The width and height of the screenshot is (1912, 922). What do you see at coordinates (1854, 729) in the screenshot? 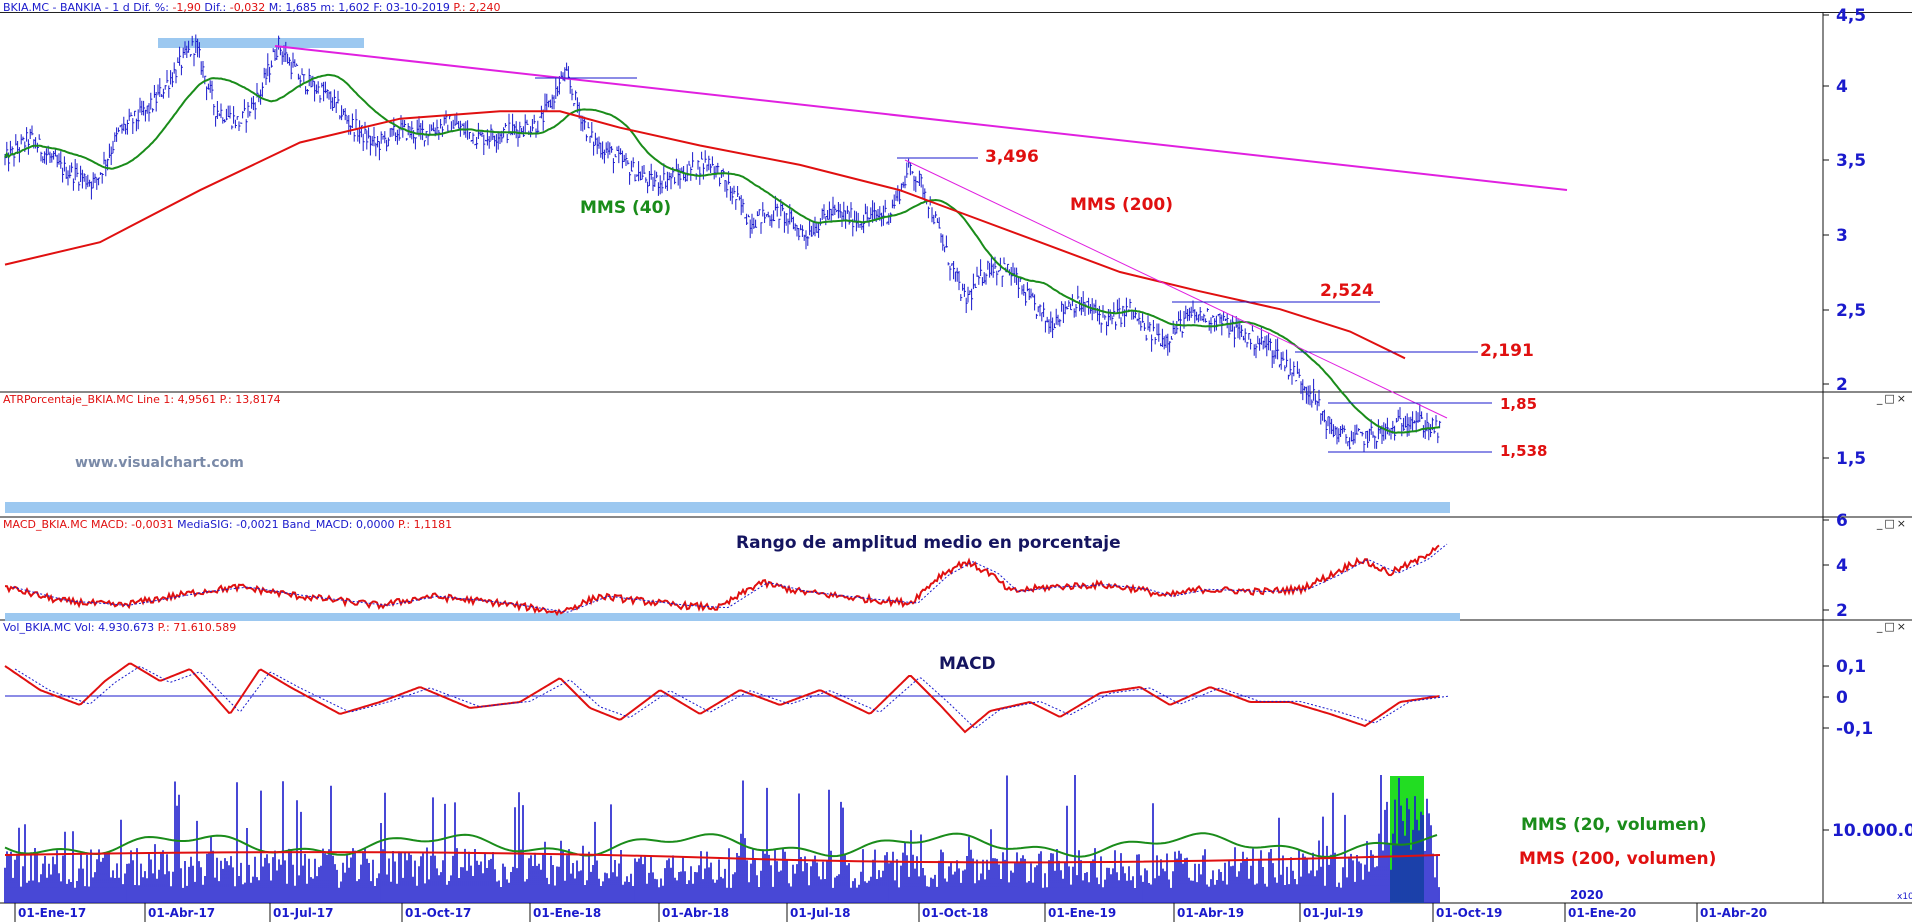
I see `macd-tick-label: -0,1` at bounding box center [1854, 729].